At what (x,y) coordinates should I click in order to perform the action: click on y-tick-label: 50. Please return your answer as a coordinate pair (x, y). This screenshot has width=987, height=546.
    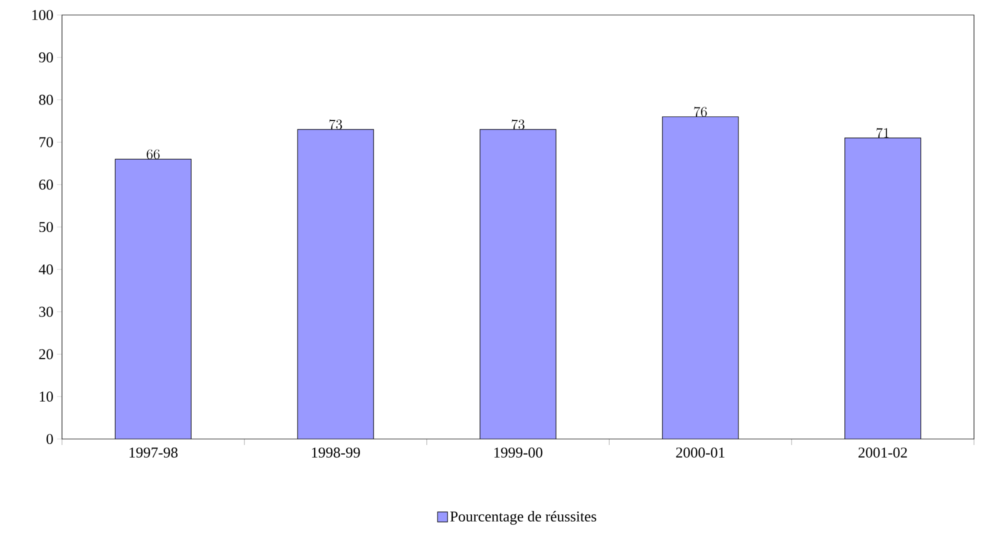
    Looking at the image, I should click on (46, 227).